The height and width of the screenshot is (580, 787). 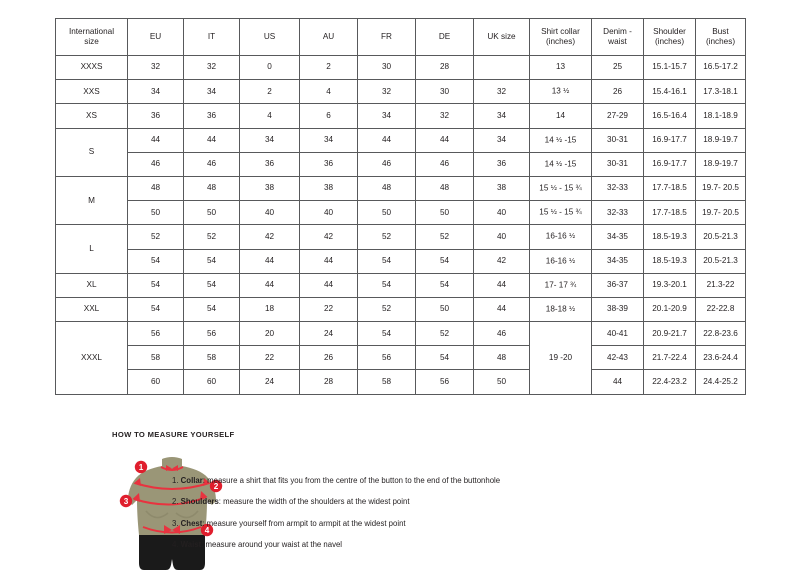 What do you see at coordinates (386, 92) in the screenshot?
I see `cell-fr: 32` at bounding box center [386, 92].